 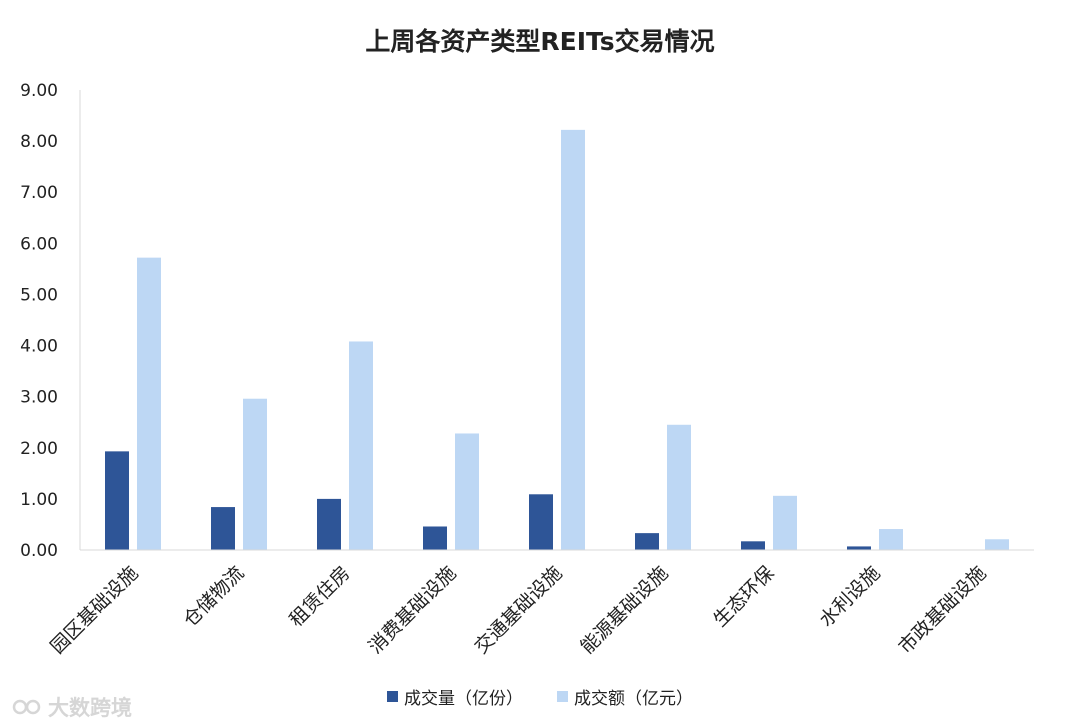 What do you see at coordinates (633, 699) in the screenshot?
I see `legend-label-amount: 成交额（亿元）` at bounding box center [633, 699].